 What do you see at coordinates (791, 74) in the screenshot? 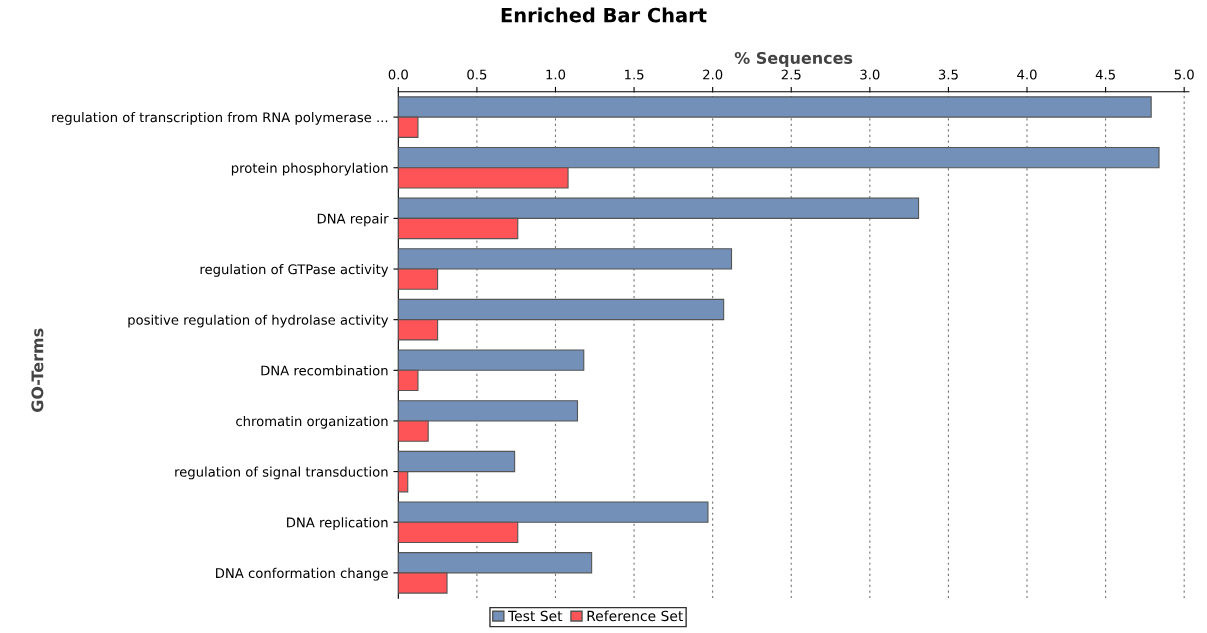
I see `x-tick-label: 2.5` at bounding box center [791, 74].